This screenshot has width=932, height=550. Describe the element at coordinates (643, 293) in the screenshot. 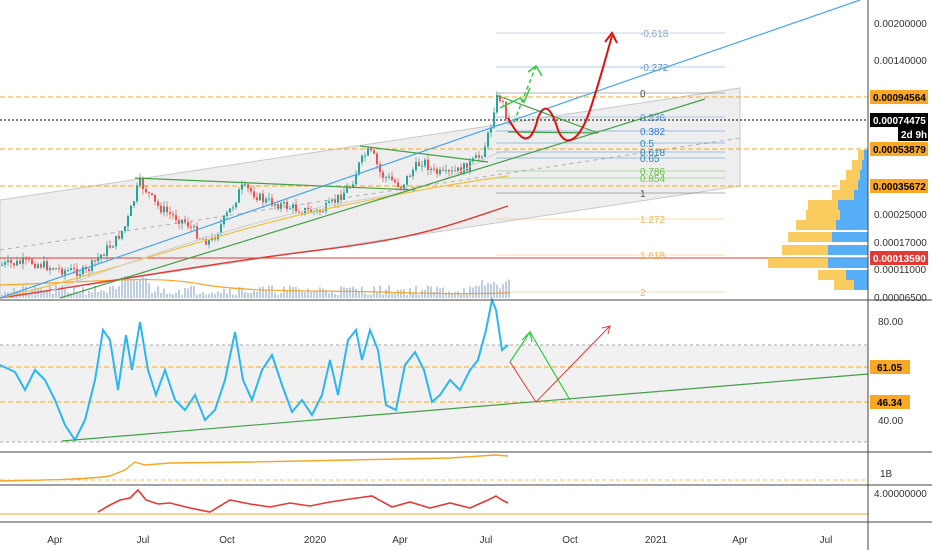

I see `fib-level-label: 2` at that location.